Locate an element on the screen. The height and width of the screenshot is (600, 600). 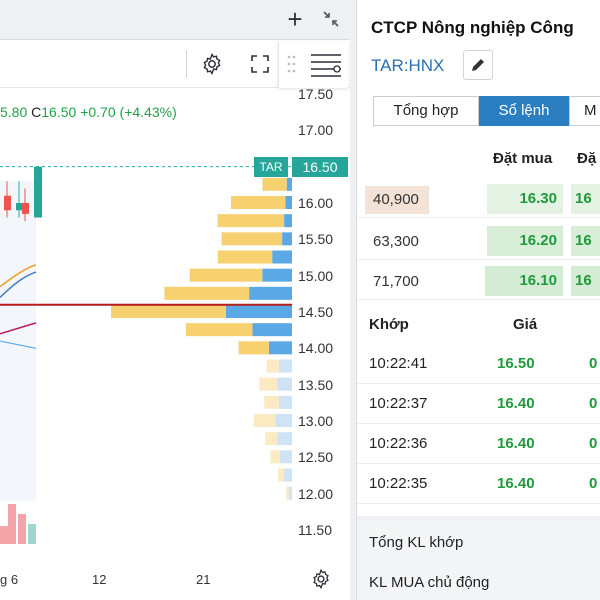
edit-pencil-icon is located at coordinates (478, 65).